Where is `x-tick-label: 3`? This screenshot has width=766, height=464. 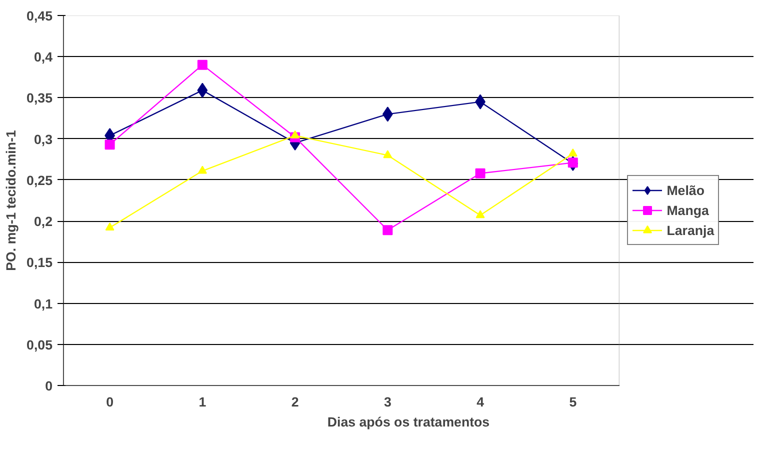 x-tick-label: 3 is located at coordinates (388, 402).